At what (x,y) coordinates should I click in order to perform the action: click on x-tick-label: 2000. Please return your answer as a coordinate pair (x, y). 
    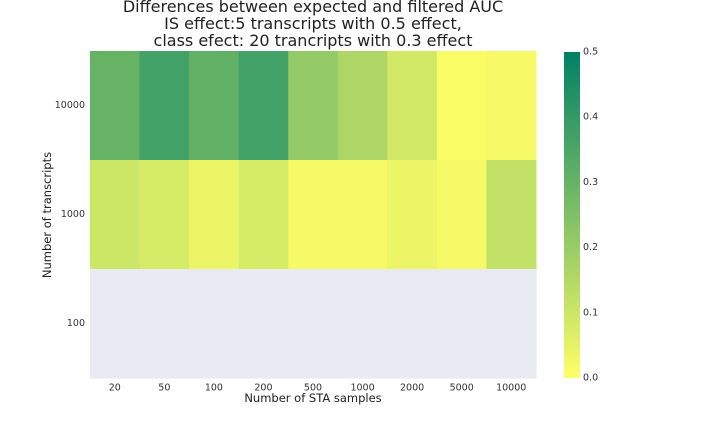
    Looking at the image, I should click on (412, 388).